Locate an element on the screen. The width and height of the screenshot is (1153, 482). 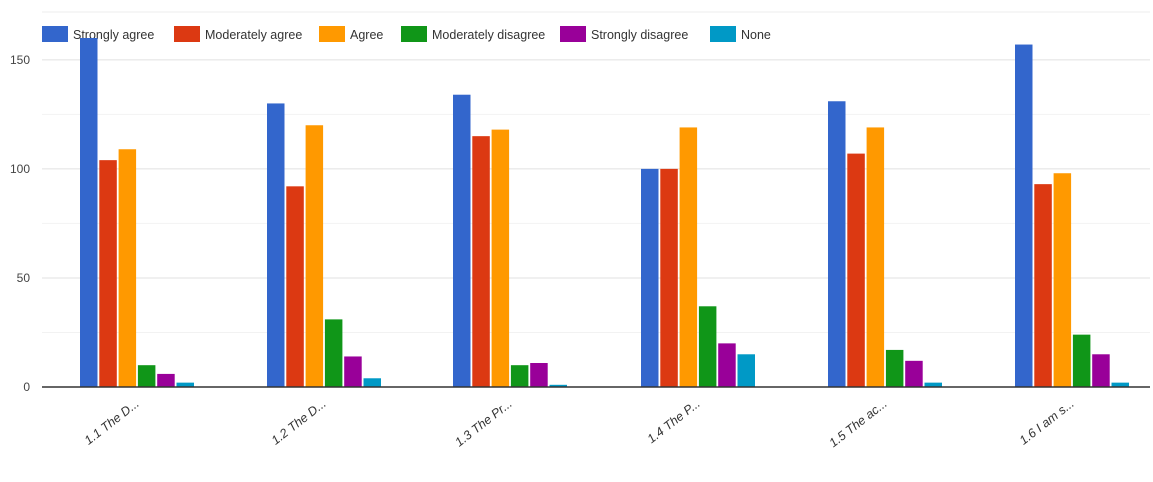
y-tick-label: 150 is located at coordinates (20, 60).